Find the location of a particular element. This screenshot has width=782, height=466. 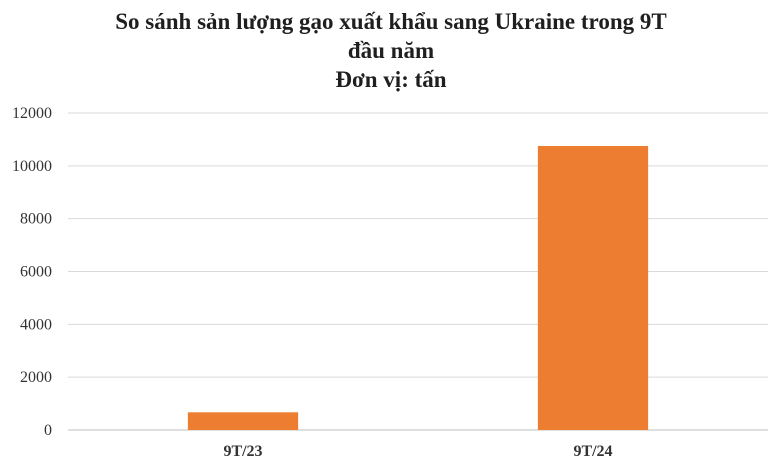

y-tick-label: 12000 is located at coordinates (32, 113).